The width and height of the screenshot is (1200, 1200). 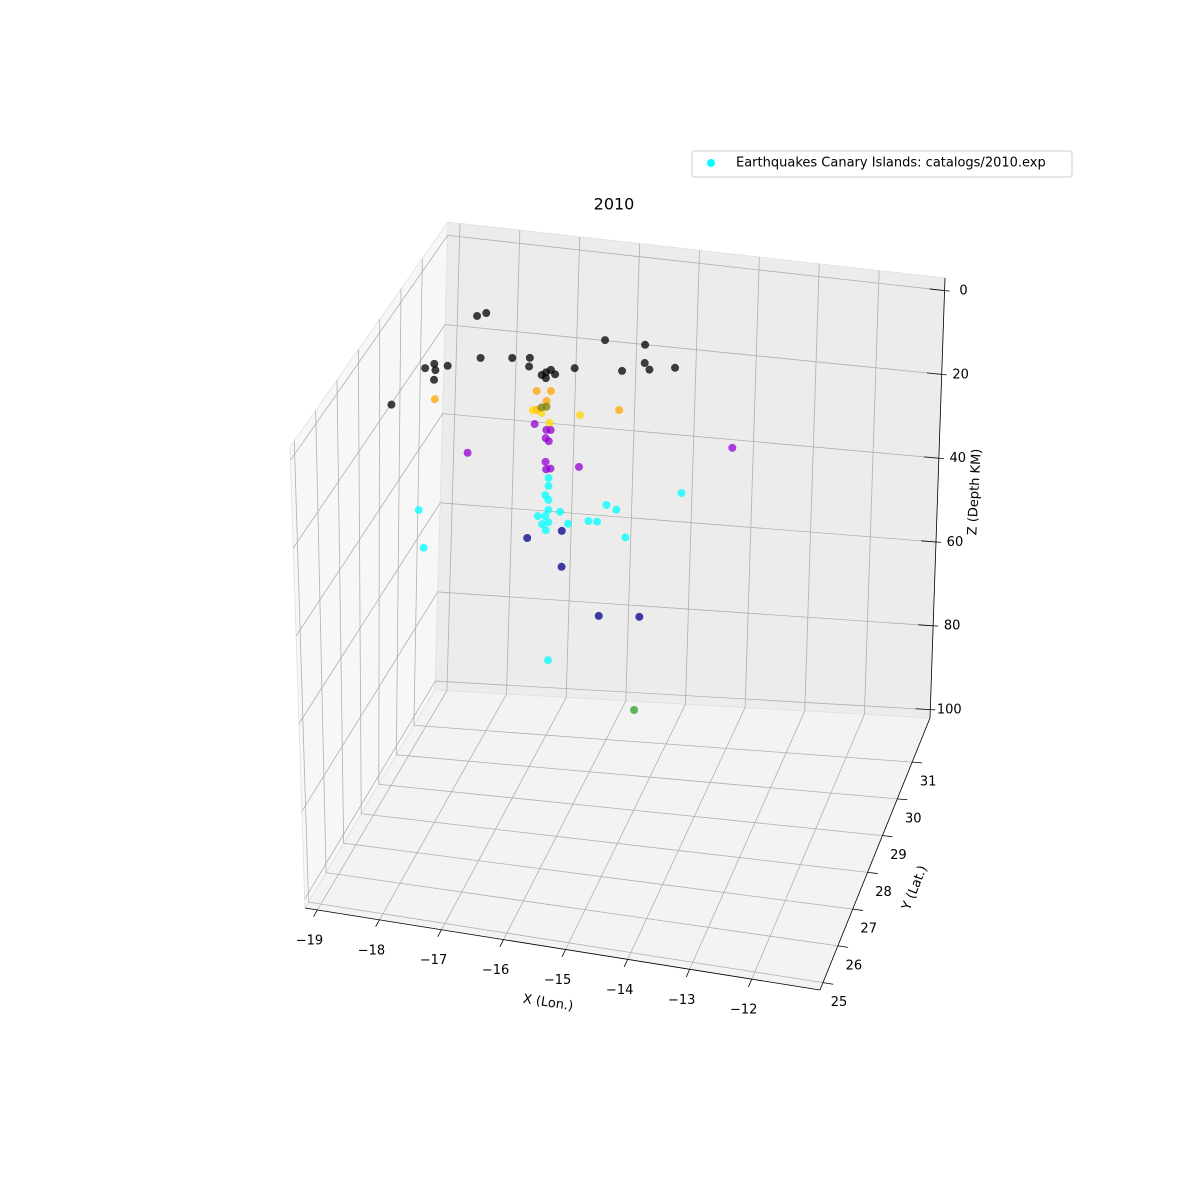 What do you see at coordinates (371, 950) in the screenshot?
I see `x-tick-label: −18` at bounding box center [371, 950].